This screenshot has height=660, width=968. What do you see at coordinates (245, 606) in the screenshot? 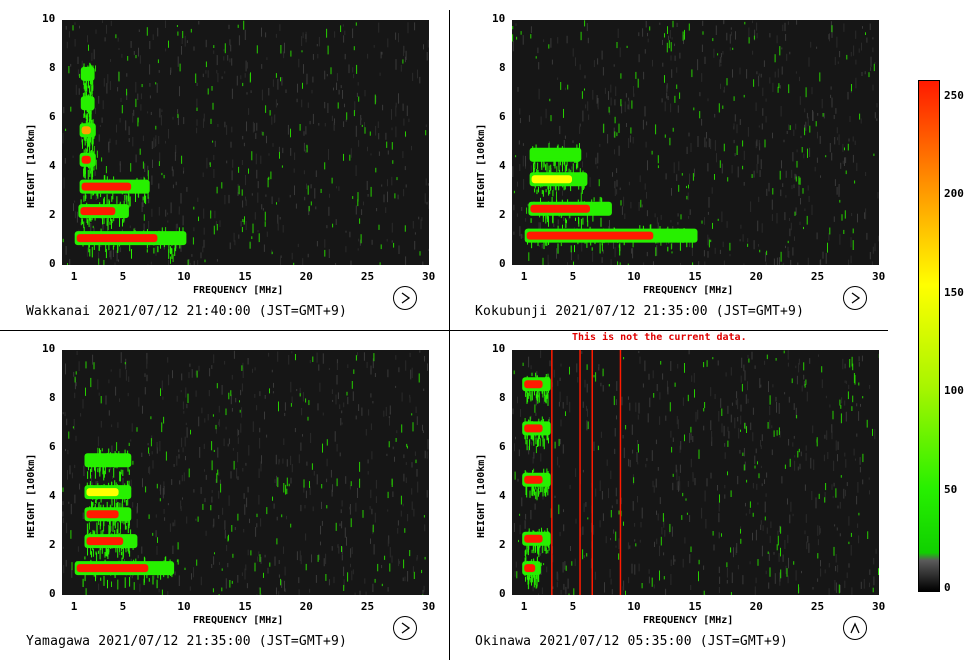
I see `x-tick-label: 15` at bounding box center [245, 606].